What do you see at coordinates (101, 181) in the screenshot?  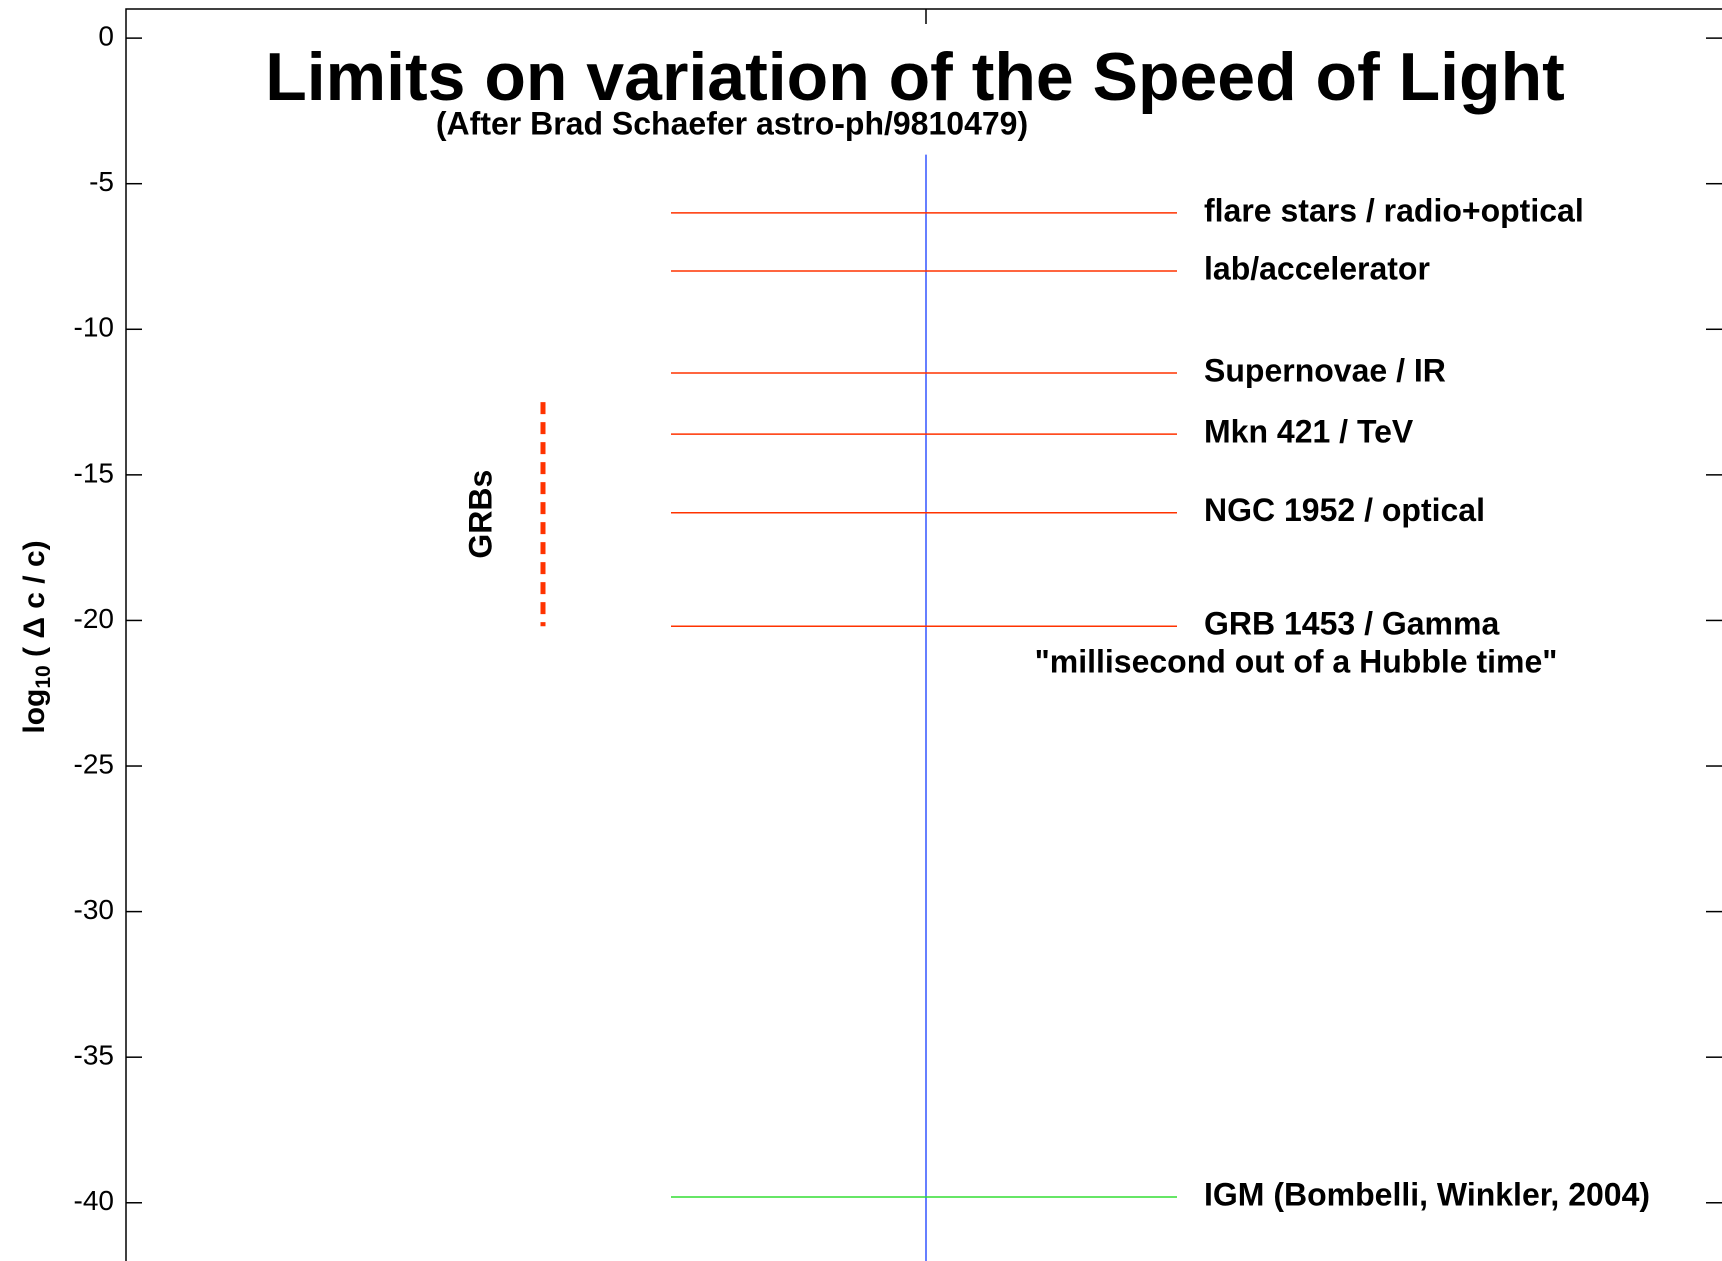 I see `y-tick-label: -5` at bounding box center [101, 181].